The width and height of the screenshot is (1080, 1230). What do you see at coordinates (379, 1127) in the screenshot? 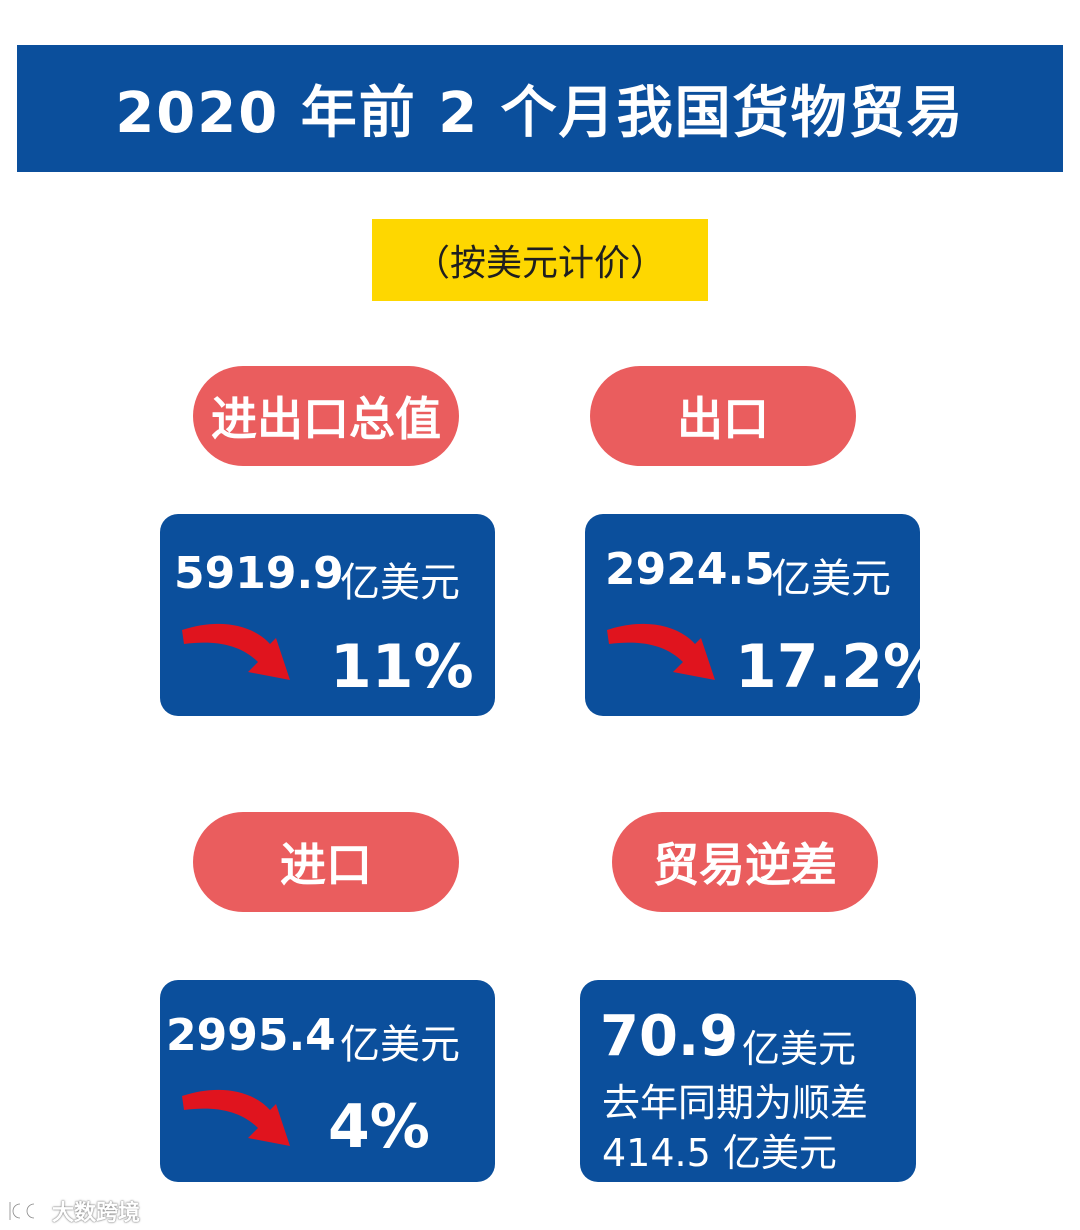
I see `import-change: 4%` at bounding box center [379, 1127].